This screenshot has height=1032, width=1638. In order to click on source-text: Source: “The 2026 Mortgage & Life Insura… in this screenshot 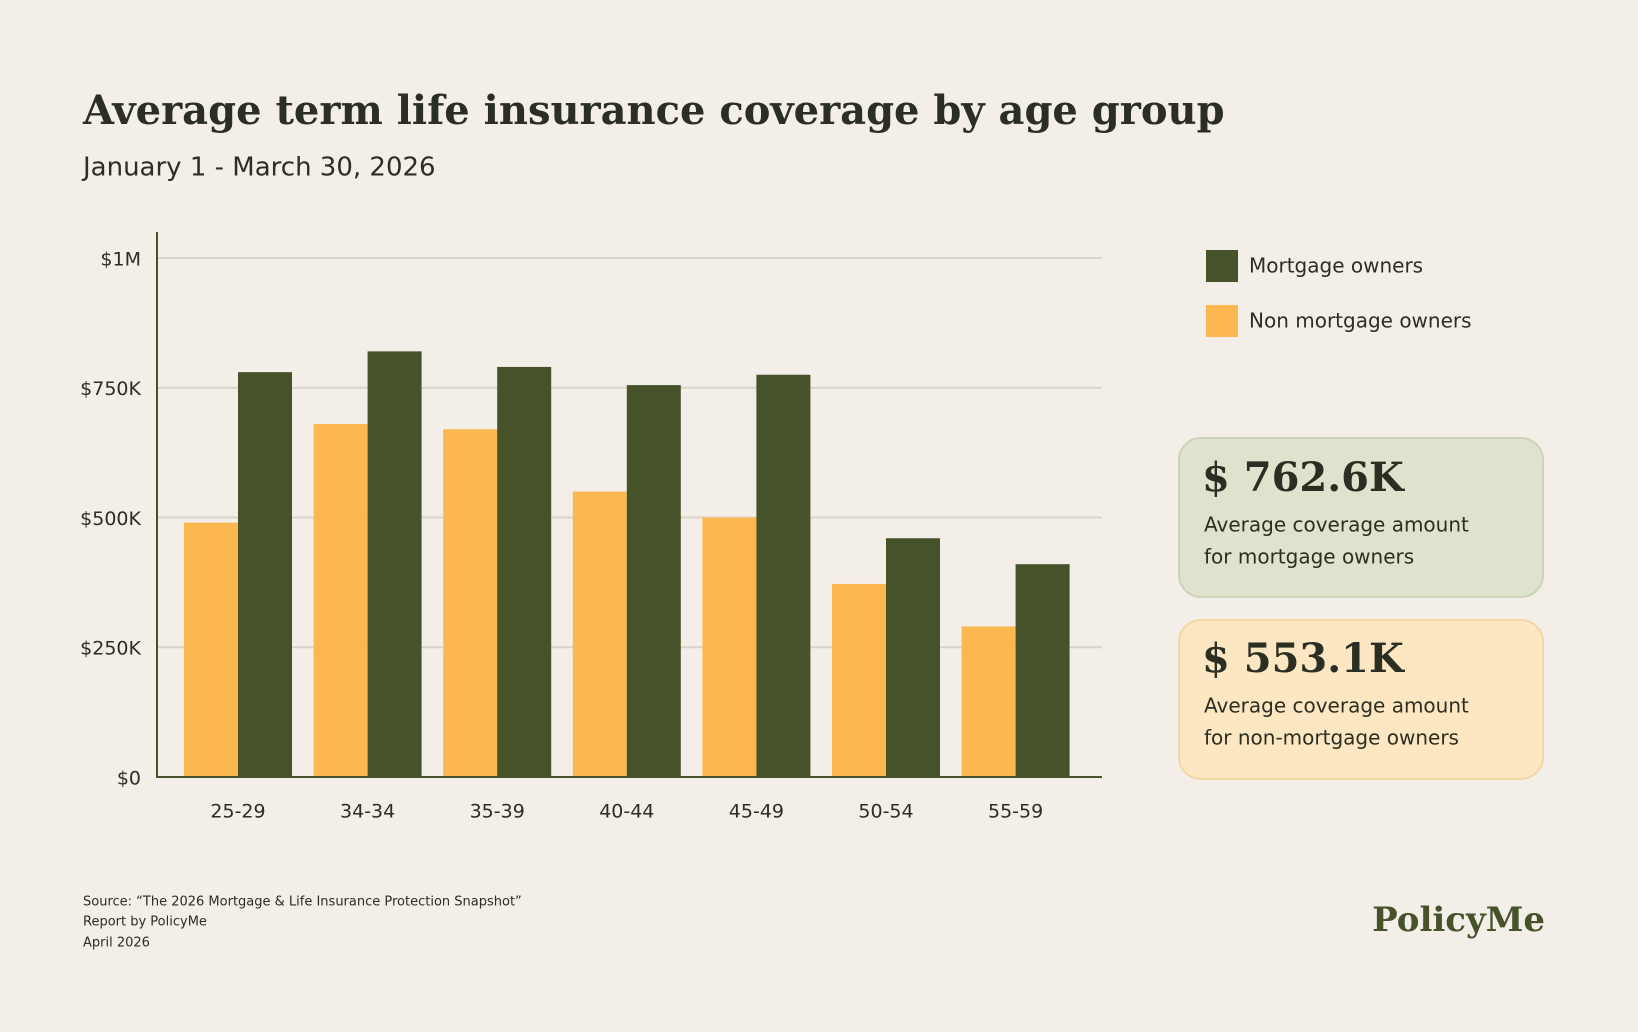, I will do `click(302, 902)`.